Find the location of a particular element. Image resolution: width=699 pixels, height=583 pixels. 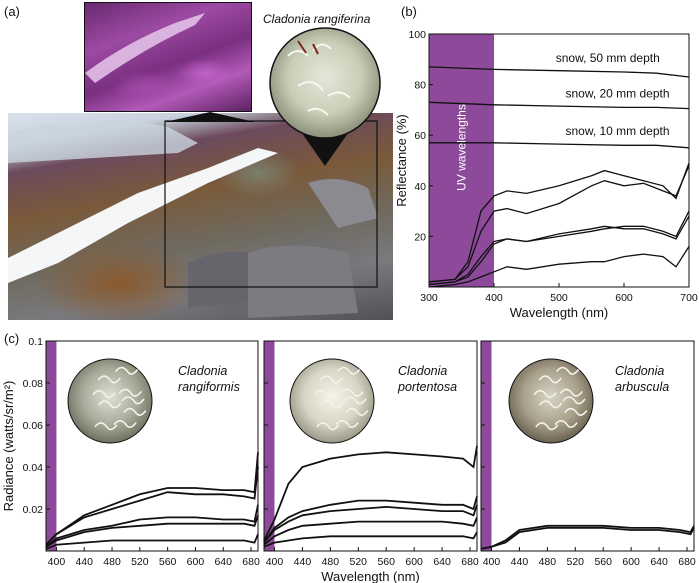

y-axis-label: Radiance (watts/sr/m²) is located at coordinates (8, 446).